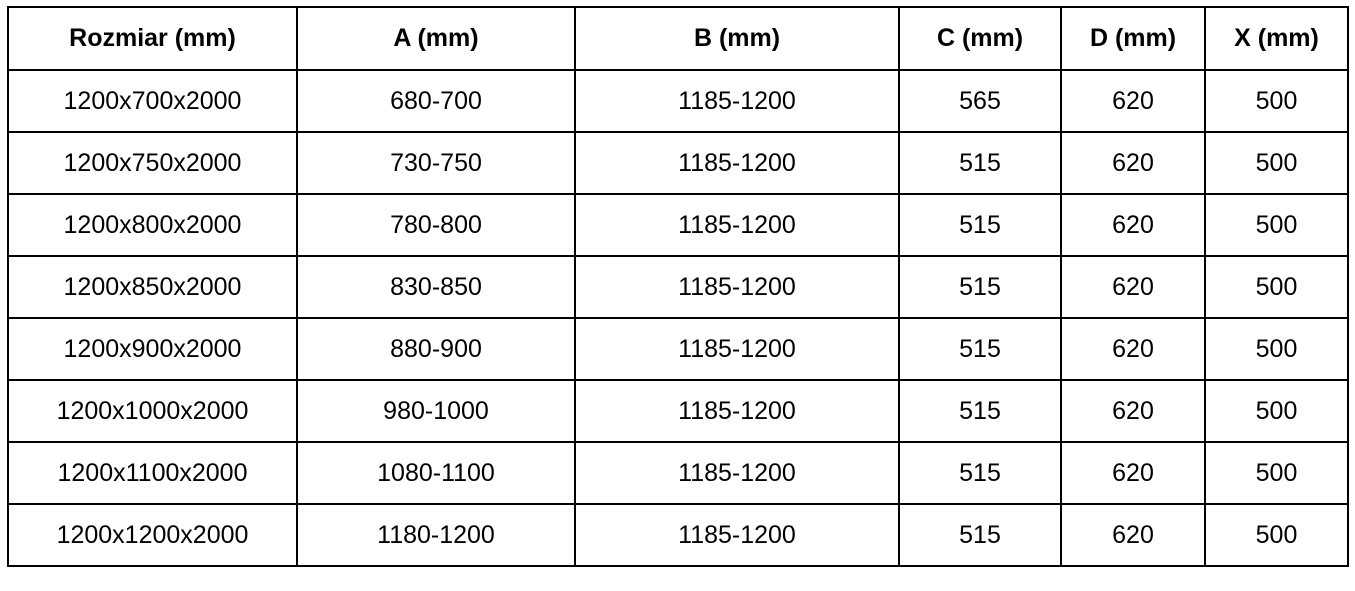 This screenshot has height=591, width=1355. What do you see at coordinates (152, 163) in the screenshot?
I see `table-cell: 1200x750x2000` at bounding box center [152, 163].